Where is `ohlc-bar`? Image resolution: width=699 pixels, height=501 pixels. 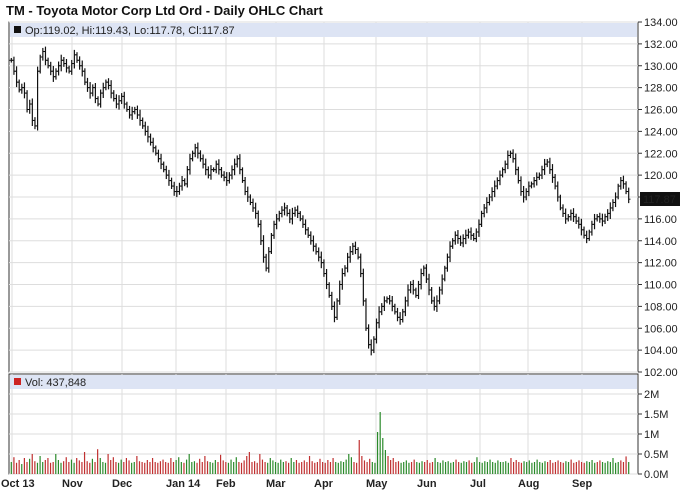 ohlc-bar is located at coordinates (628, 195).